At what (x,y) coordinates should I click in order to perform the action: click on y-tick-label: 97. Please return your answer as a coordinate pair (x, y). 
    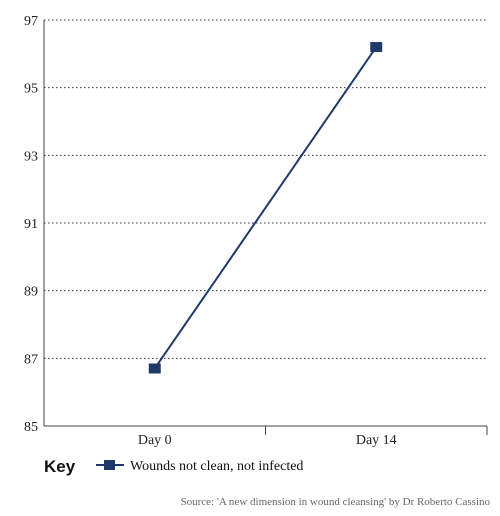
    Looking at the image, I should click on (31, 21).